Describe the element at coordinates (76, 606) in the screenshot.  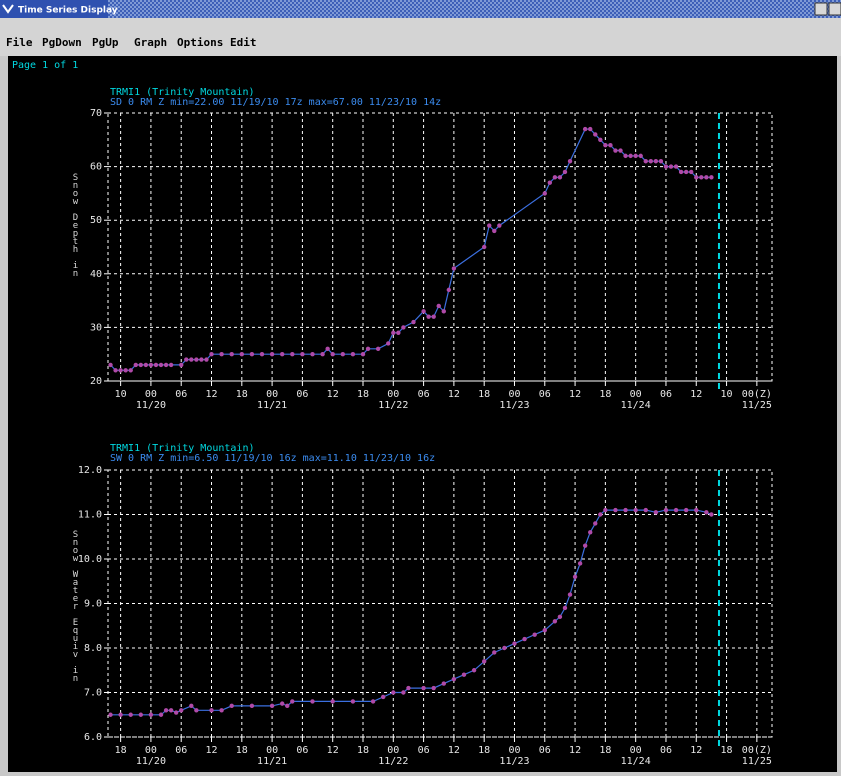
I see `y-axis-label: Snow Water Equiv in` at that location.